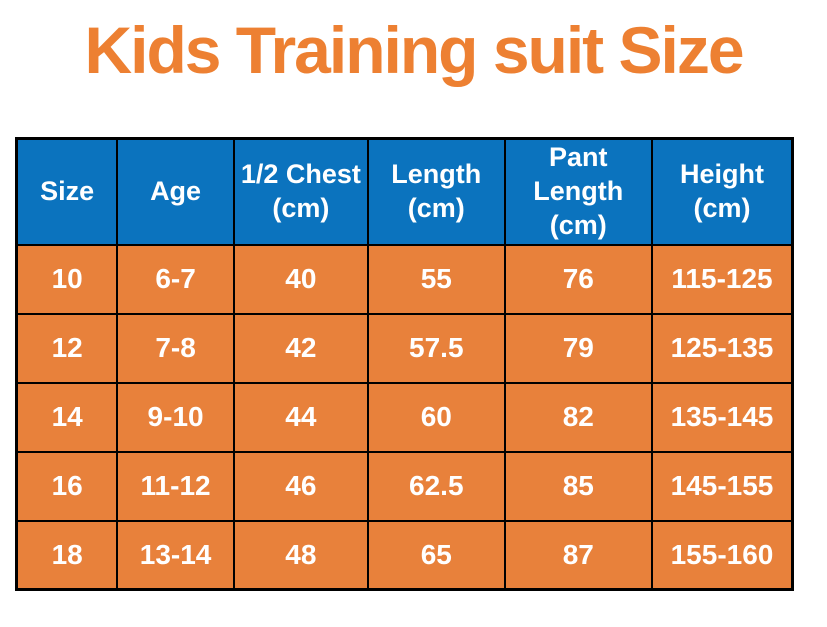 This screenshot has height=627, width=827. I want to click on table-row-size-12: 12 7-8 42 57.5 79 125-135, so click(404, 348).